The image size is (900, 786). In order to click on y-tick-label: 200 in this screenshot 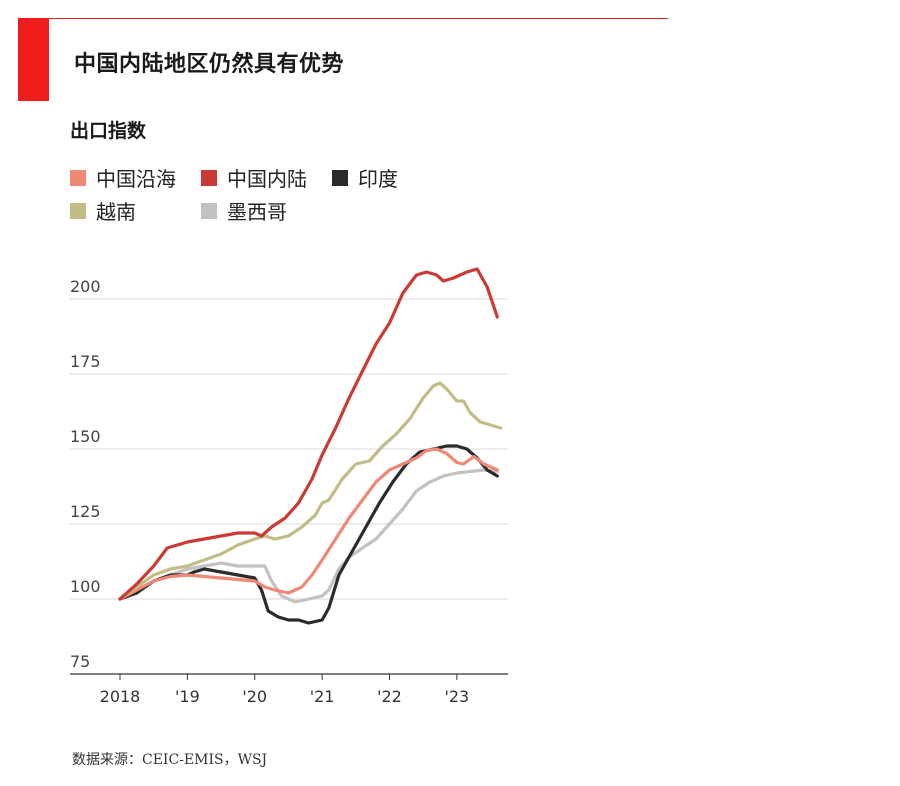, I will do `click(85, 286)`.